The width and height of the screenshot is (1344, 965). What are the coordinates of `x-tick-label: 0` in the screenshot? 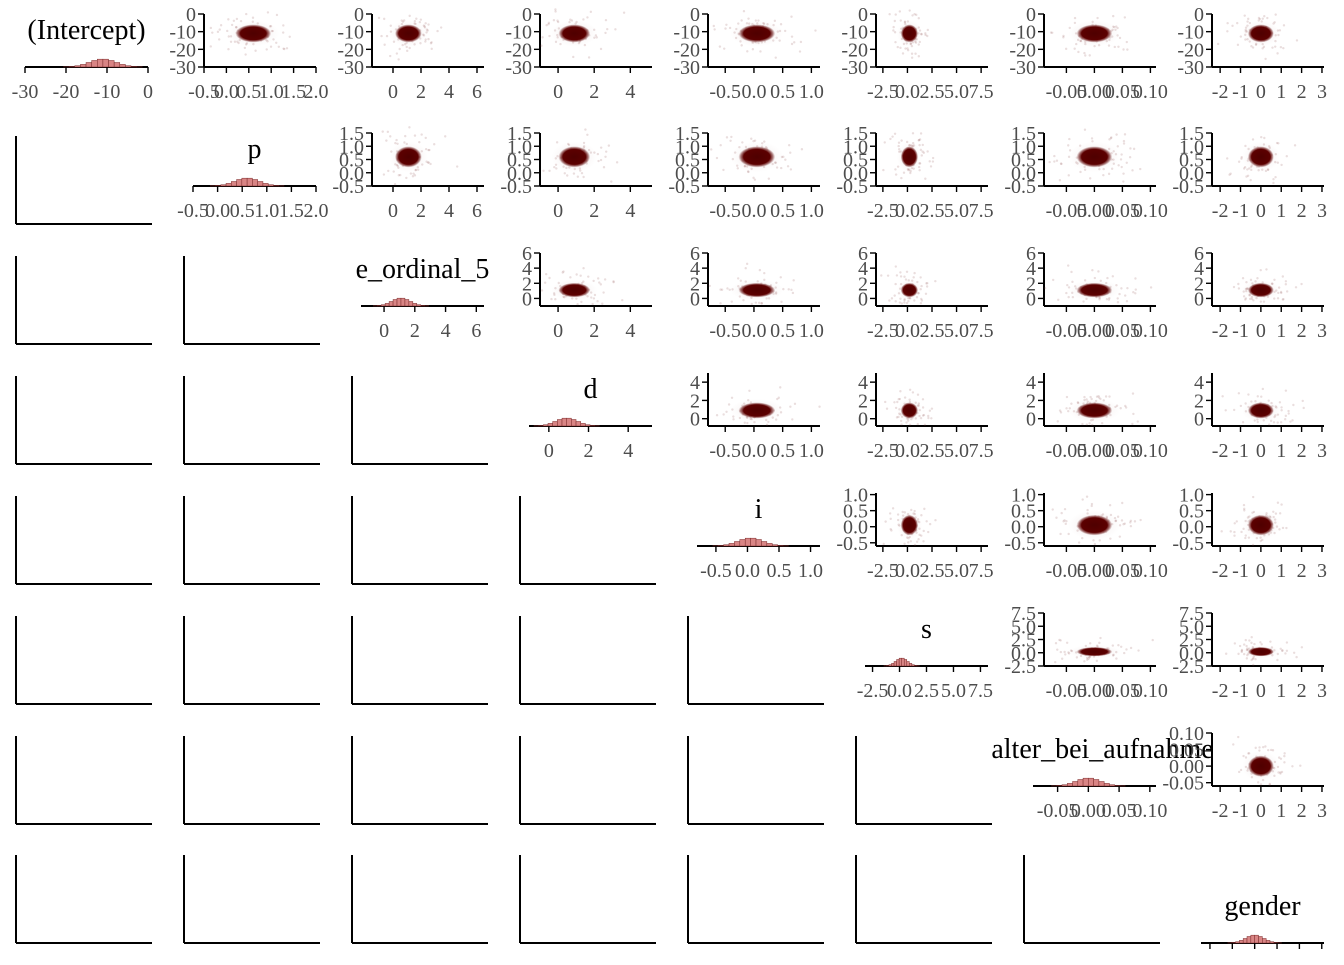 It's located at (558, 211).